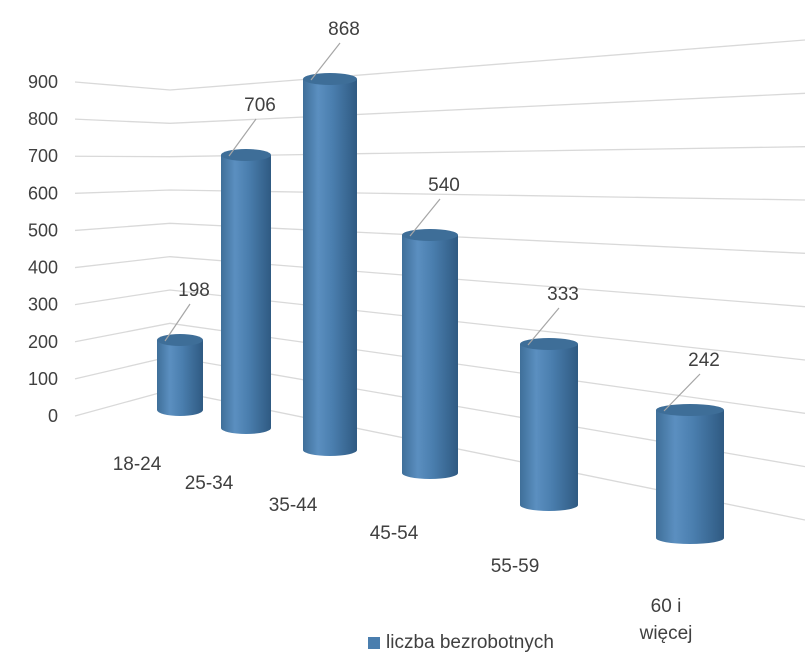 The width and height of the screenshot is (805, 656). I want to click on data-label: 333, so click(563, 294).